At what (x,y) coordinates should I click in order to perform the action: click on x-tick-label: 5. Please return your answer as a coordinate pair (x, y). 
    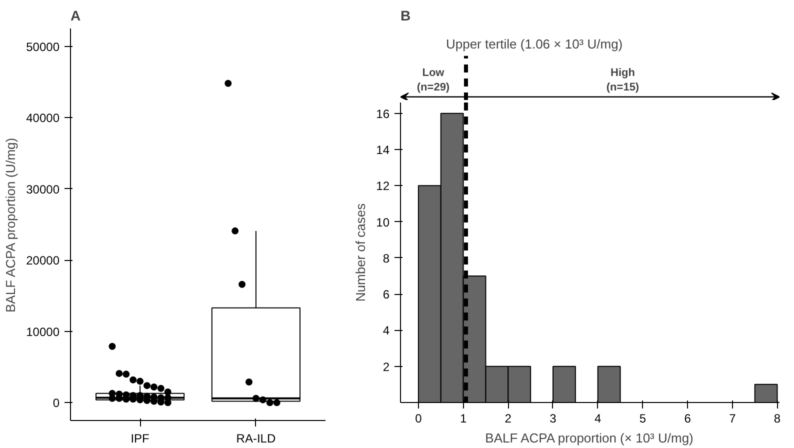
    Looking at the image, I should click on (642, 419).